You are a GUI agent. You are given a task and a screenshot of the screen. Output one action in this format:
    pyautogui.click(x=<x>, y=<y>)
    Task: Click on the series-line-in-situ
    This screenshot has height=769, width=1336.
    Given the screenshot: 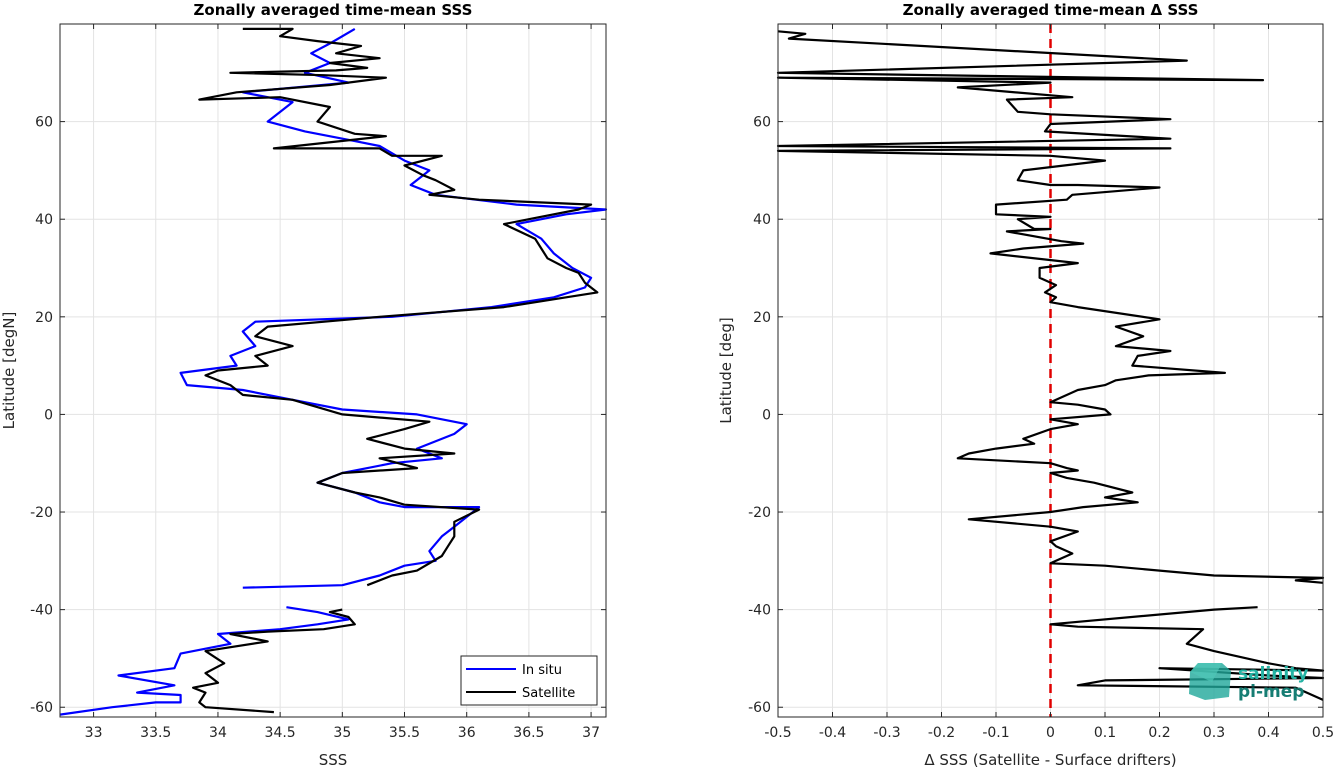 What is the action you would take?
    pyautogui.click(x=204, y=661)
    